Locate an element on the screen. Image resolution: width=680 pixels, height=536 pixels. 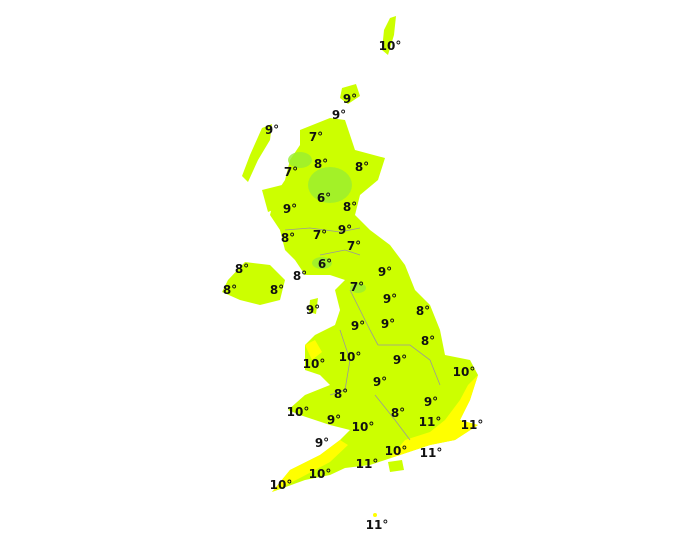
warm-zone-southeast is located at coordinates (434, 416).